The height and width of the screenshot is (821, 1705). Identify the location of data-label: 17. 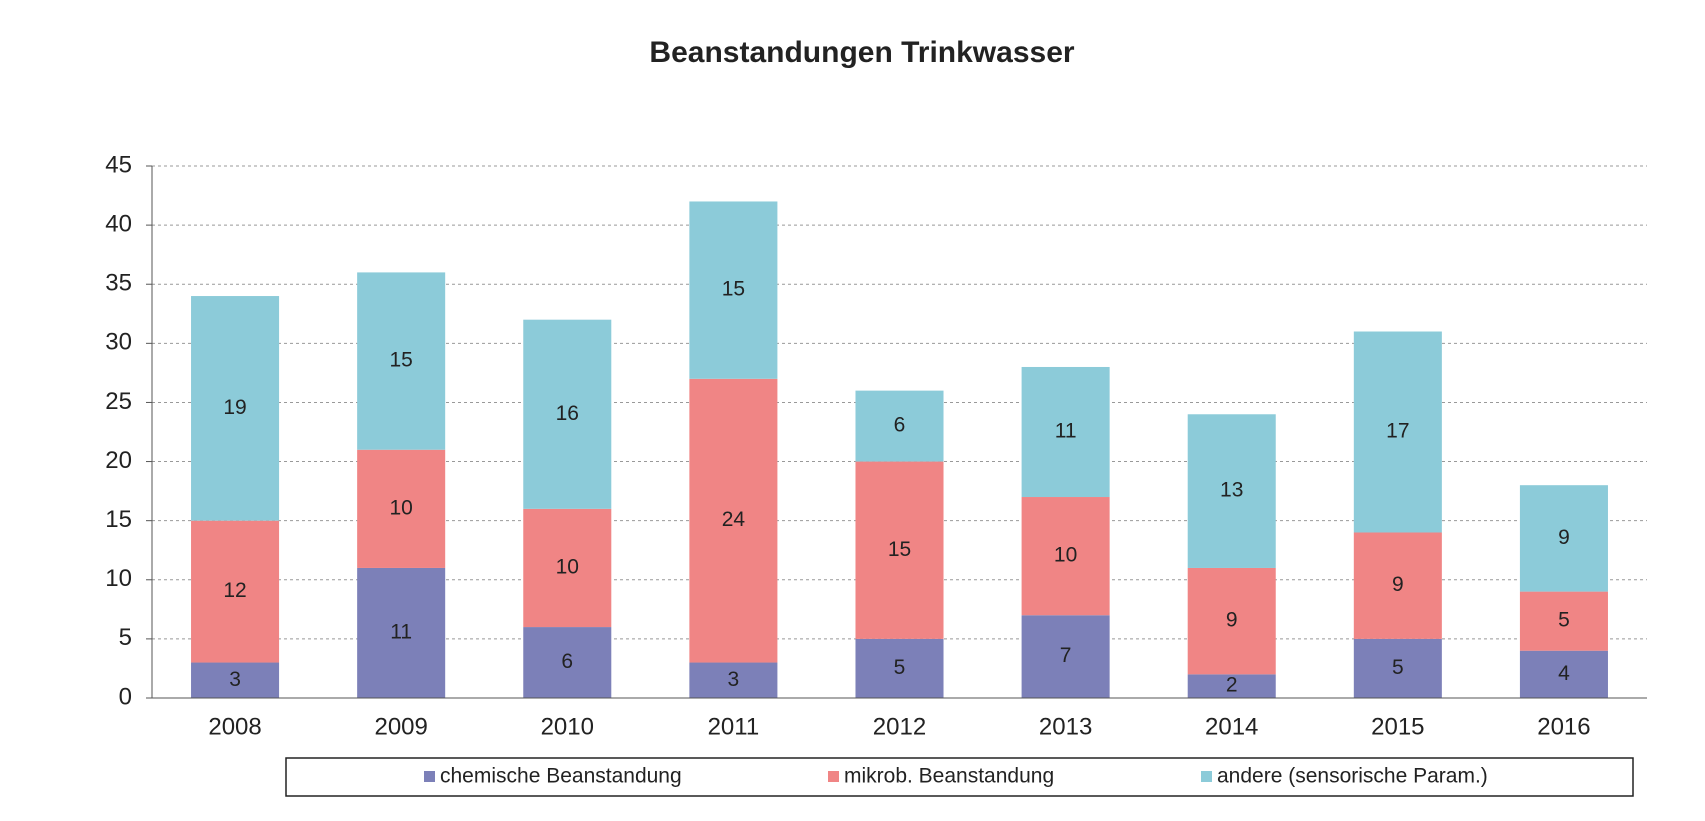
(1397, 431).